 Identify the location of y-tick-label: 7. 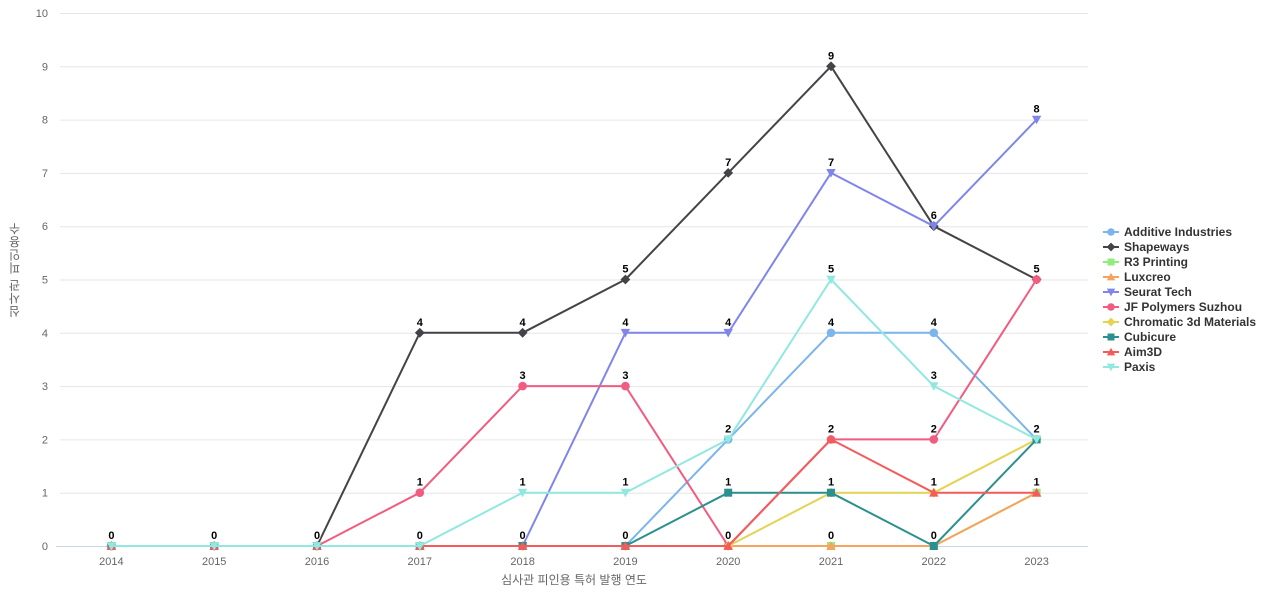
(45, 174).